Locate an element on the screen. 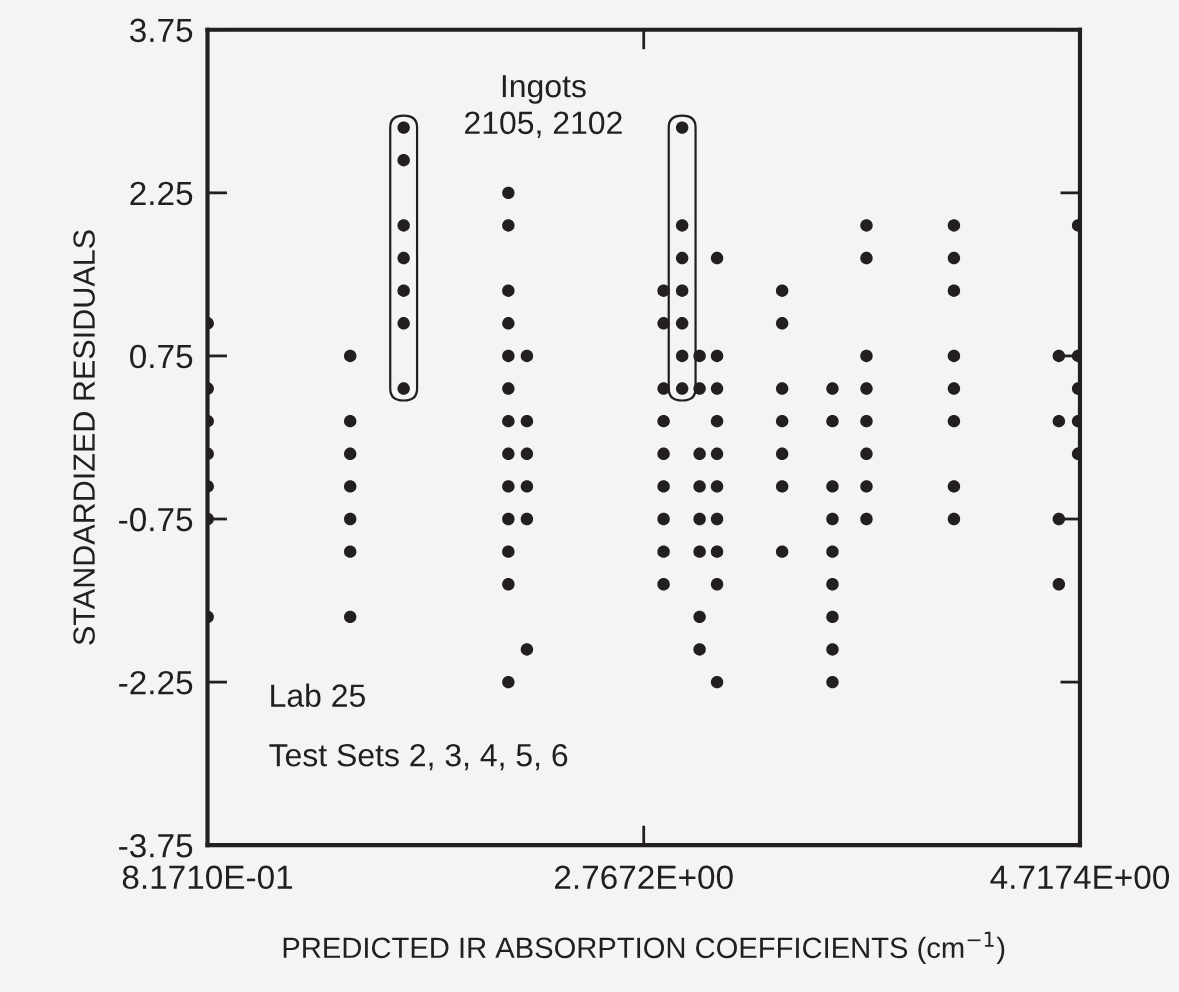 Image resolution: width=1179 pixels, height=992 pixels. x-axis-title: PREDICTED IR ABSORPTION COEFFICIENTS (cm$^{−1}$) is located at coordinates (644, 947).